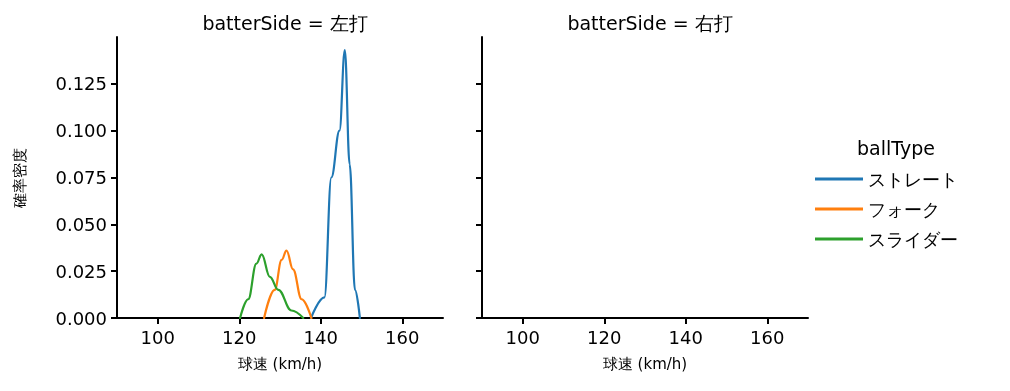  Describe the element at coordinates (904, 209) in the screenshot. I see `legend-label: フォーク` at that location.